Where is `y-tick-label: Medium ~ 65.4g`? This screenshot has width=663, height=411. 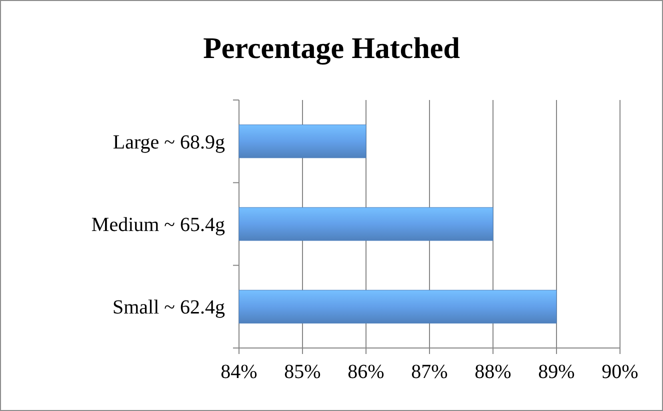 y-tick-label: Medium ~ 65.4g is located at coordinates (158, 225).